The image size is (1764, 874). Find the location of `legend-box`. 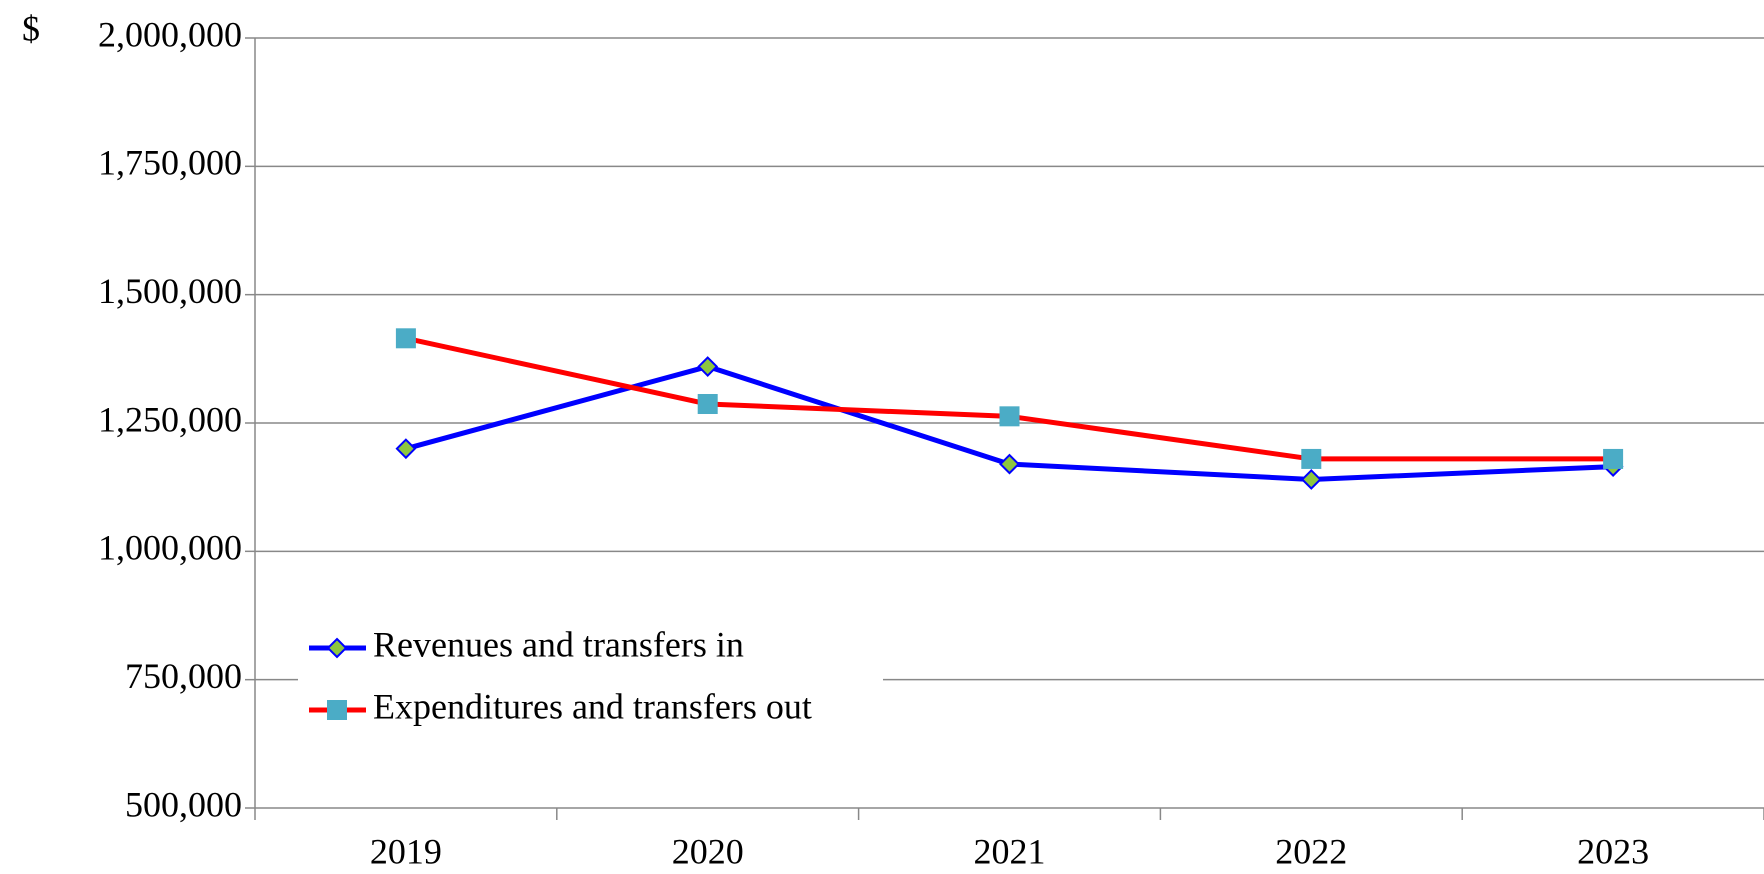

legend-box is located at coordinates (590, 679).